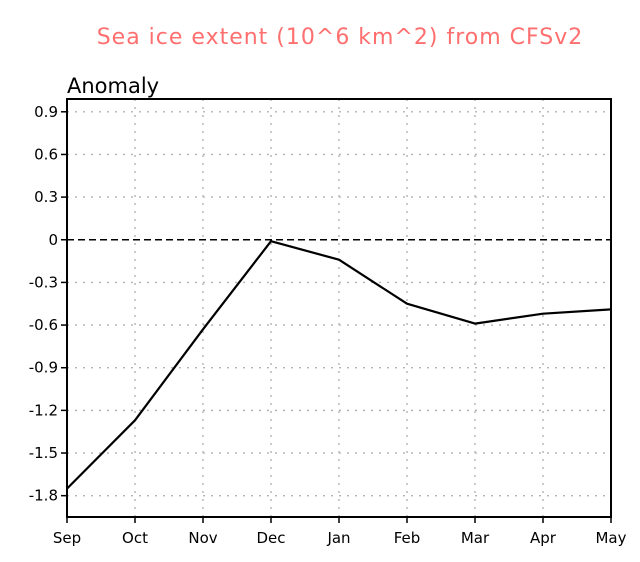  Describe the element at coordinates (270, 538) in the screenshot. I see `x-tick-label: Dec` at that location.